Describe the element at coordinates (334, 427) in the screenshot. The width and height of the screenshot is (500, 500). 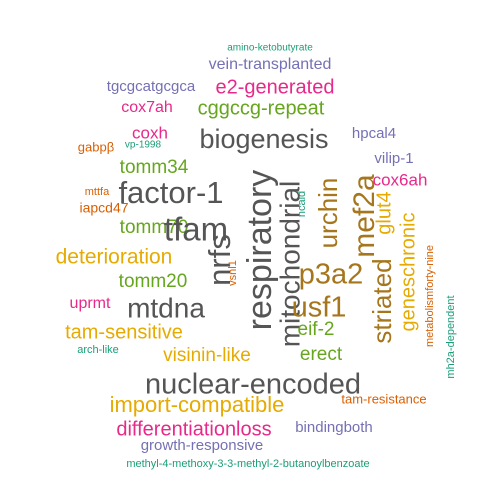
I see `word-bindingboth: bindingboth` at that location.